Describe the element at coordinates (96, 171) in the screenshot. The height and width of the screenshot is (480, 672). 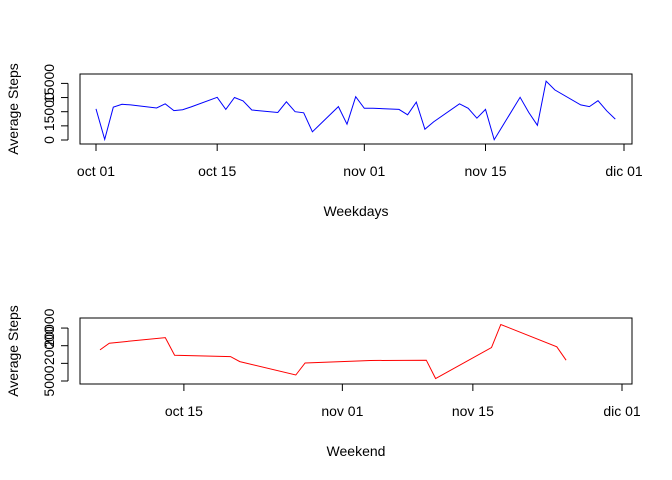
I see `x-tick-label: oct 01` at that location.